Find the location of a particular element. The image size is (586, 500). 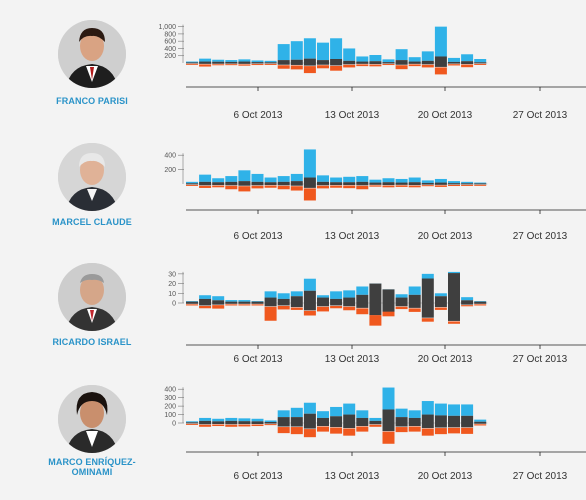

marco-enriquez-ominami-photo is located at coordinates (92, 419).